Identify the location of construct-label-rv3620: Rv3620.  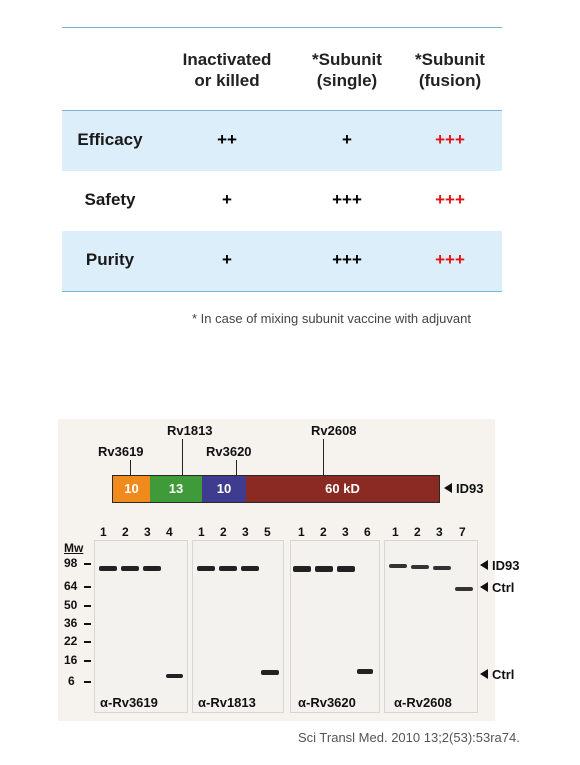
(229, 451).